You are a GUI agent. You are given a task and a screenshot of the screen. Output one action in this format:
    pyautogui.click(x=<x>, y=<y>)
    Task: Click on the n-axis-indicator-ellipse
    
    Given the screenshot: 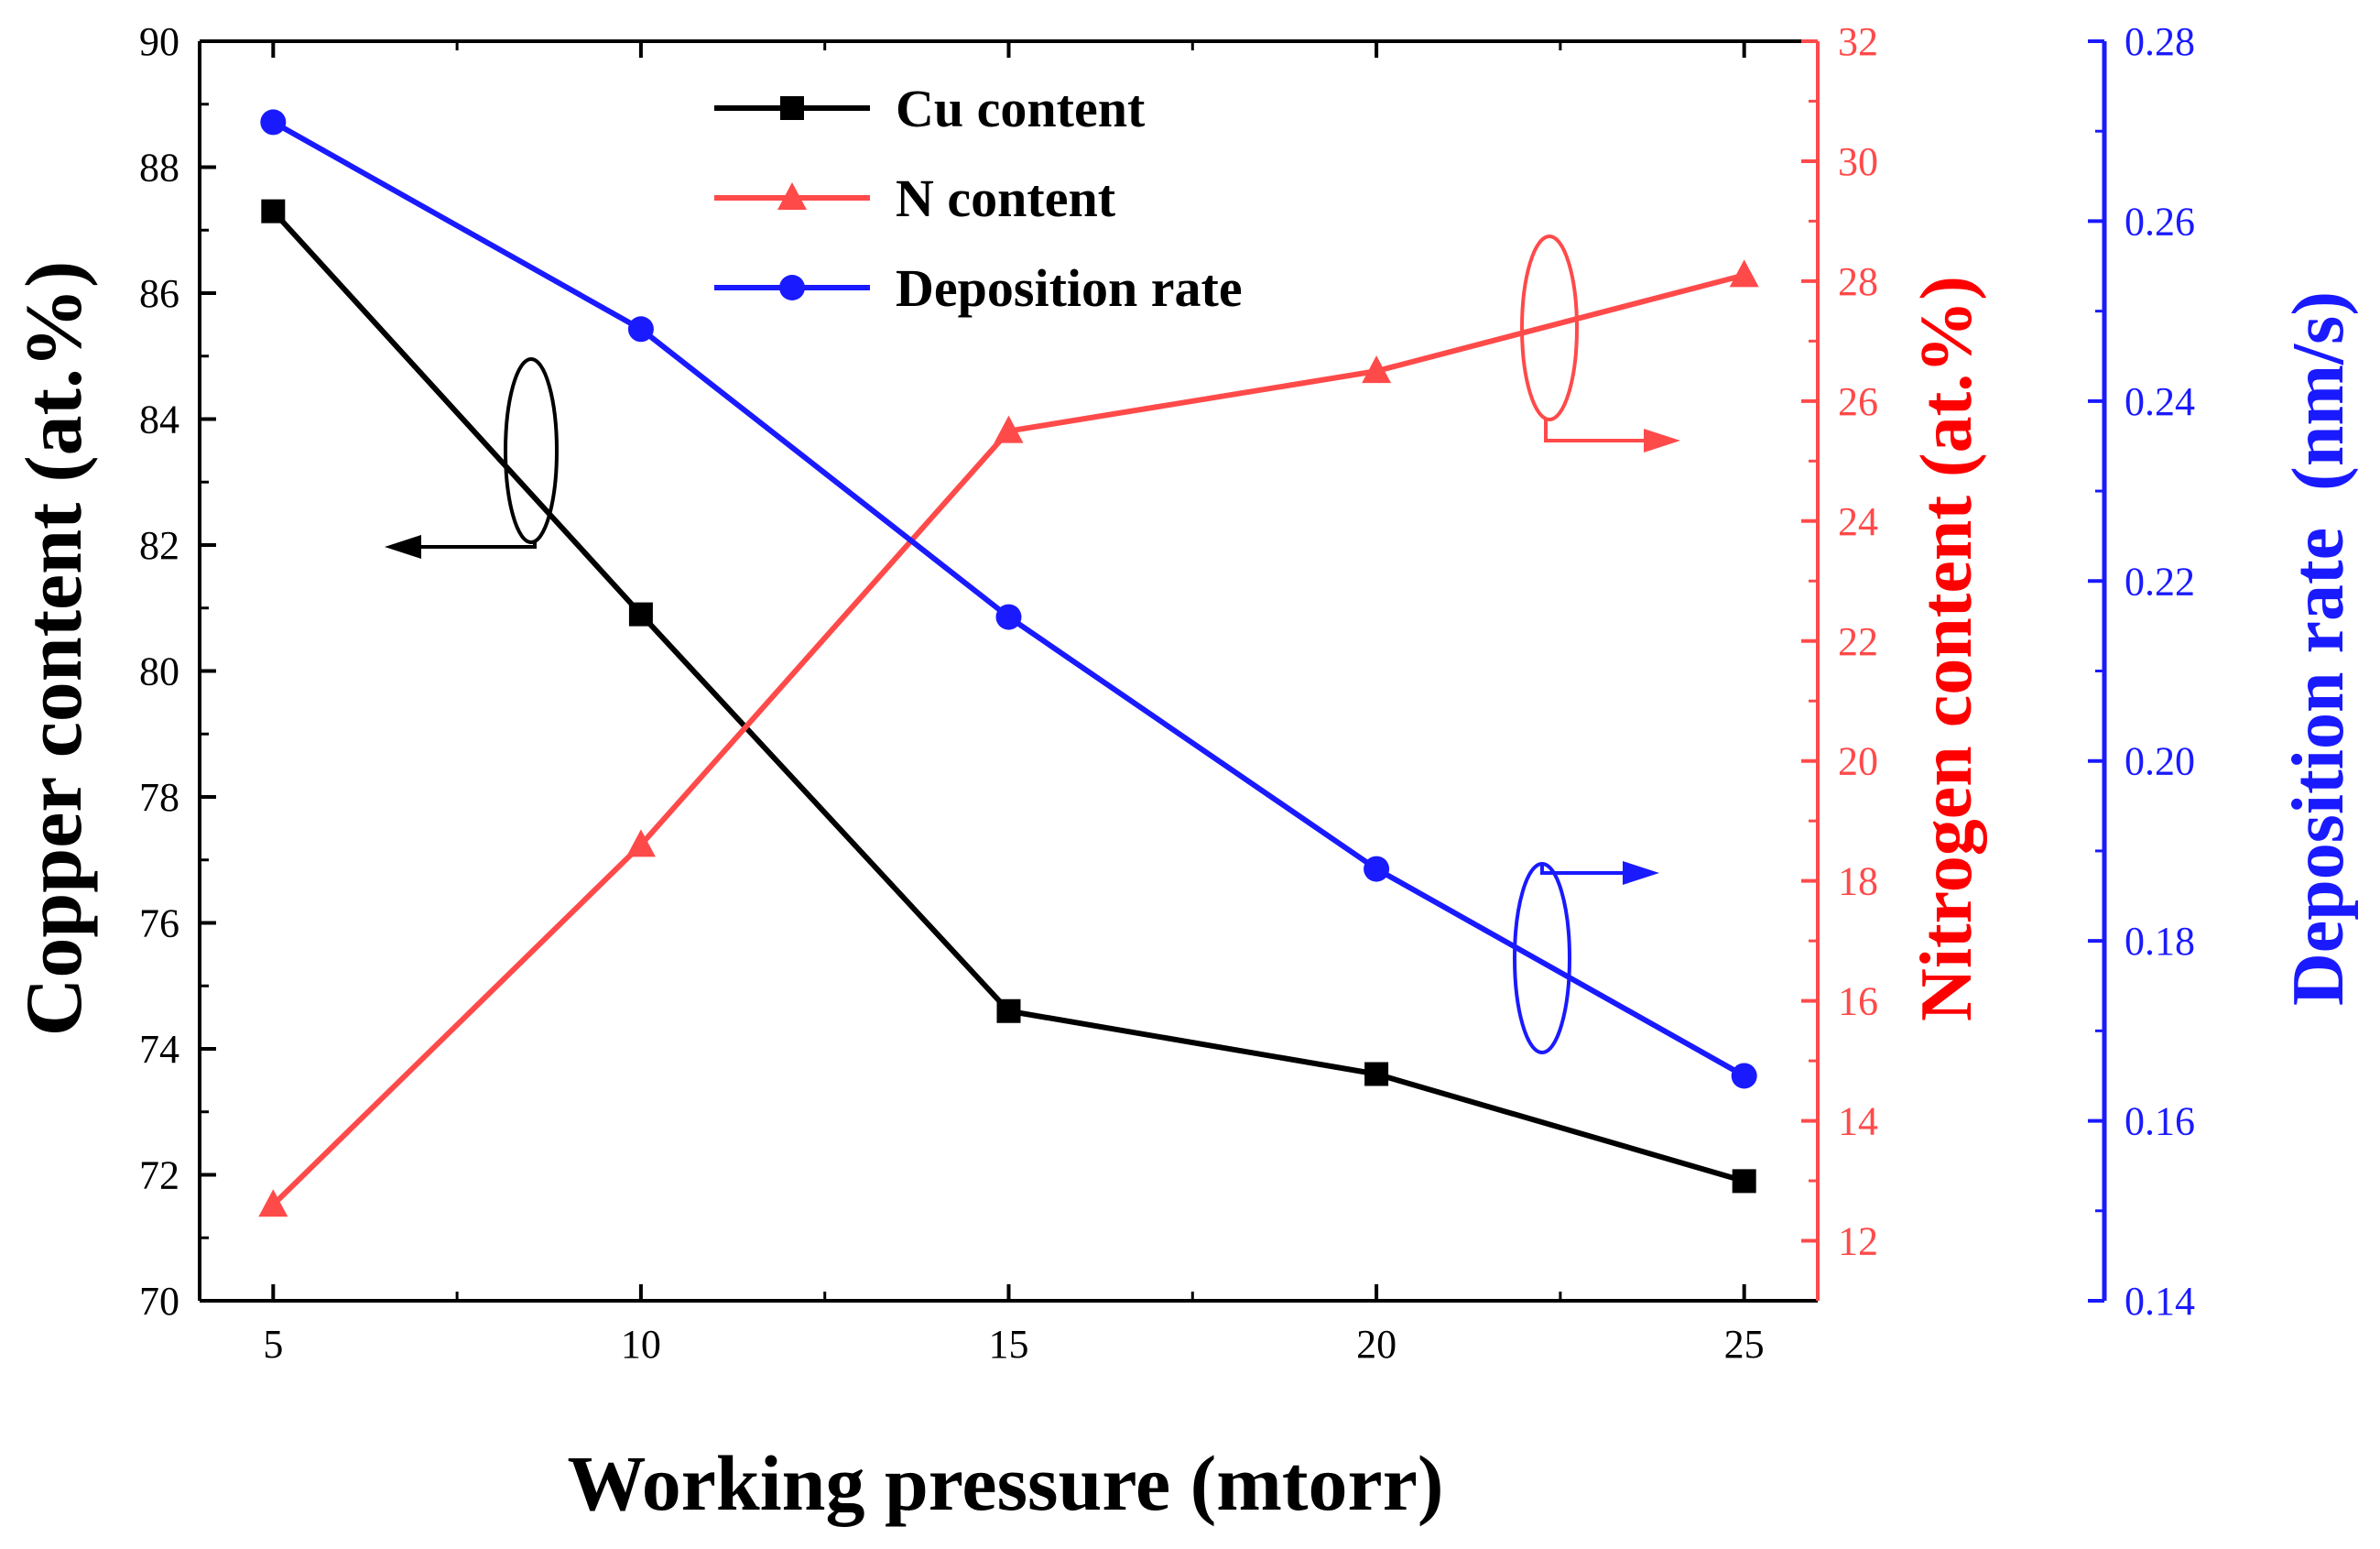 What is the action you would take?
    pyautogui.click(x=1549, y=328)
    